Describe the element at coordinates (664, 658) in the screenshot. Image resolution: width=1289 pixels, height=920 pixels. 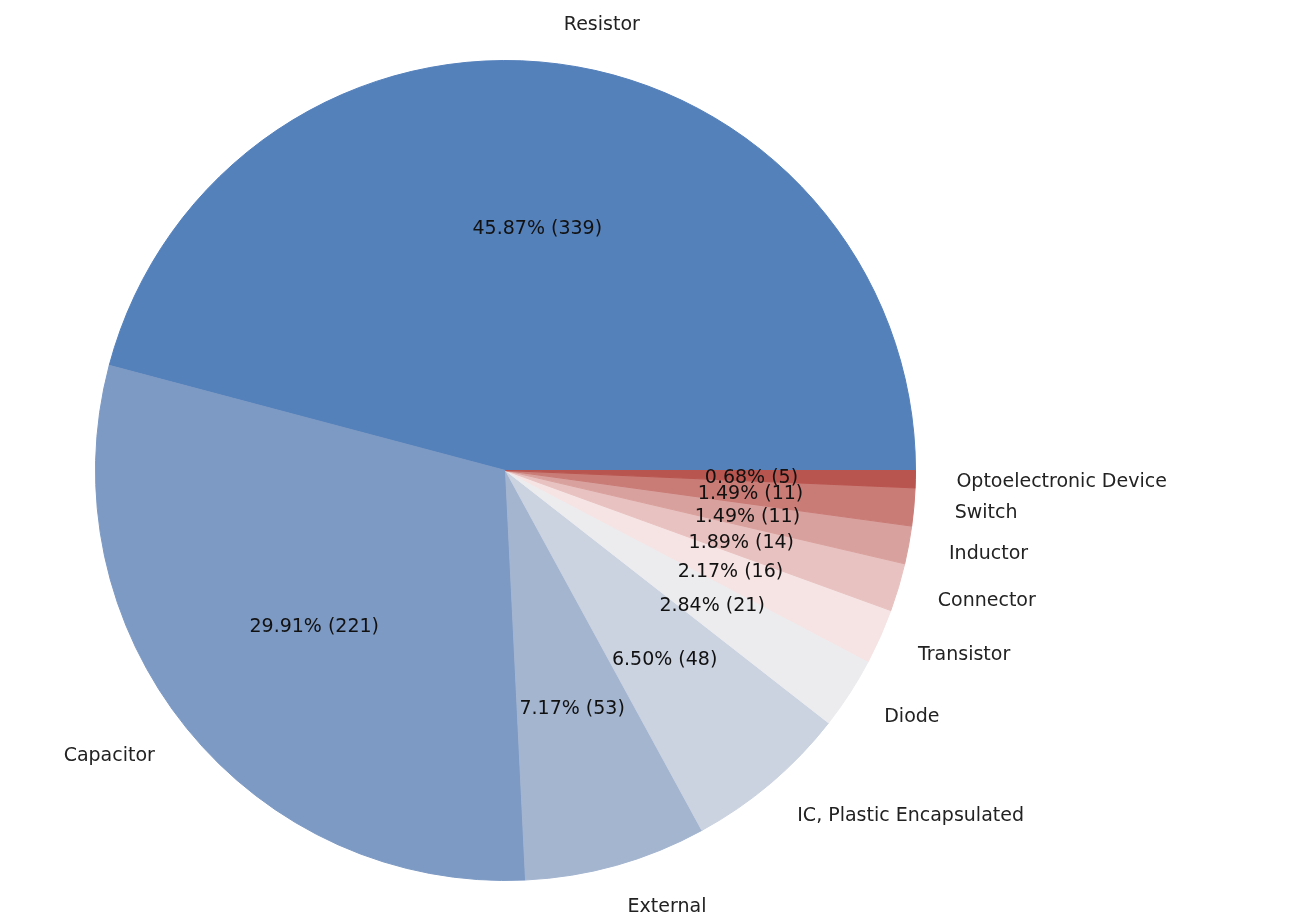
I see `data-label: 6.50% (48)` at that location.